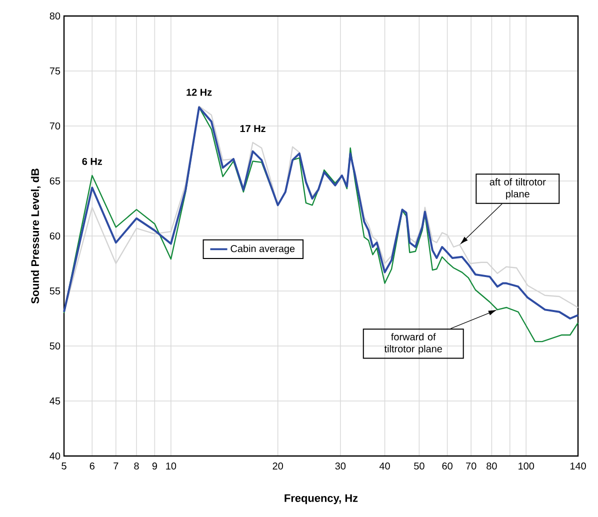  Describe the element at coordinates (419, 466) in the screenshot. I see `x-tick-label: 50` at that location.